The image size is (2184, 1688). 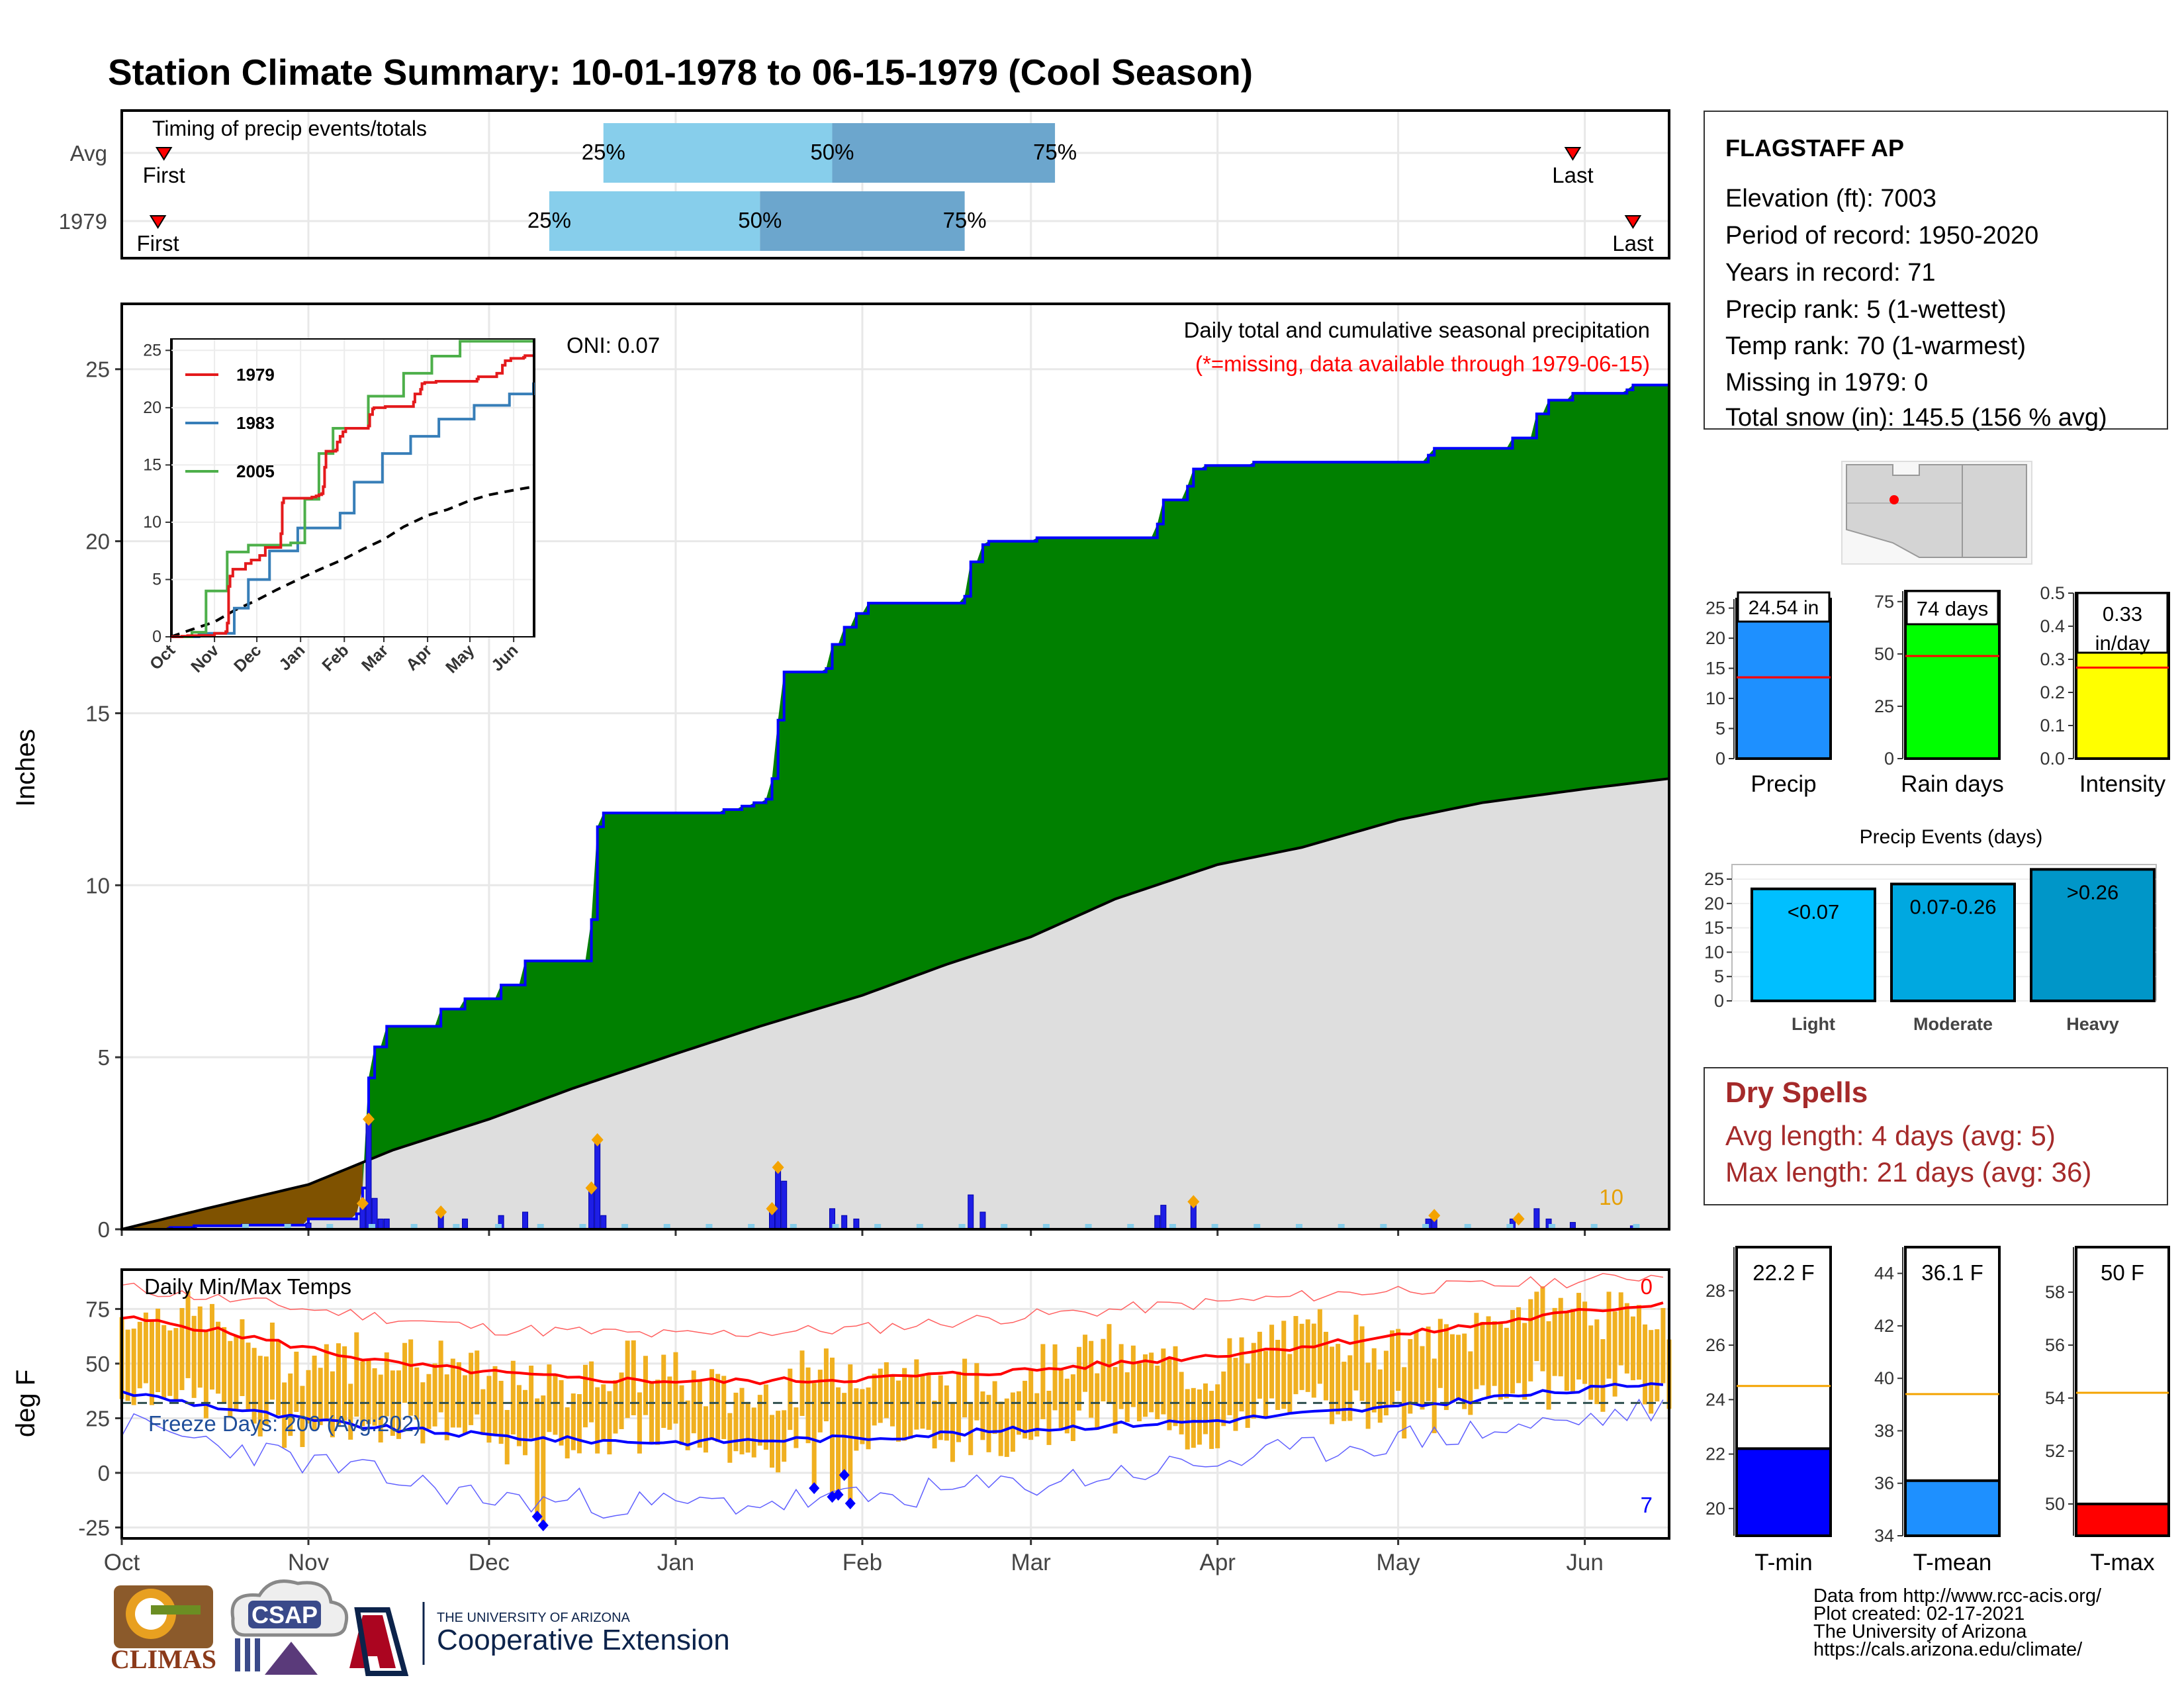 I want to click on small-chart-ytick-label: 0.2, so click(x=2052, y=692).